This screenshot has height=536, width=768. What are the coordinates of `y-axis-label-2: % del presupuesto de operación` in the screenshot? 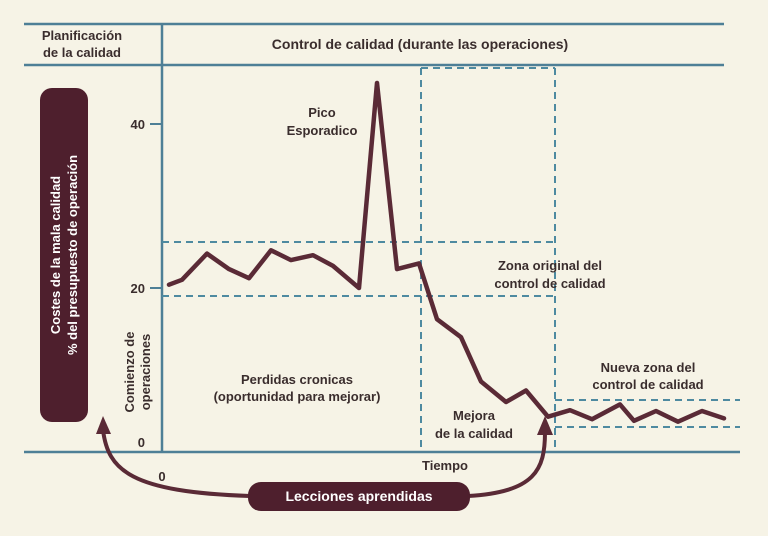 It's located at (72, 255).